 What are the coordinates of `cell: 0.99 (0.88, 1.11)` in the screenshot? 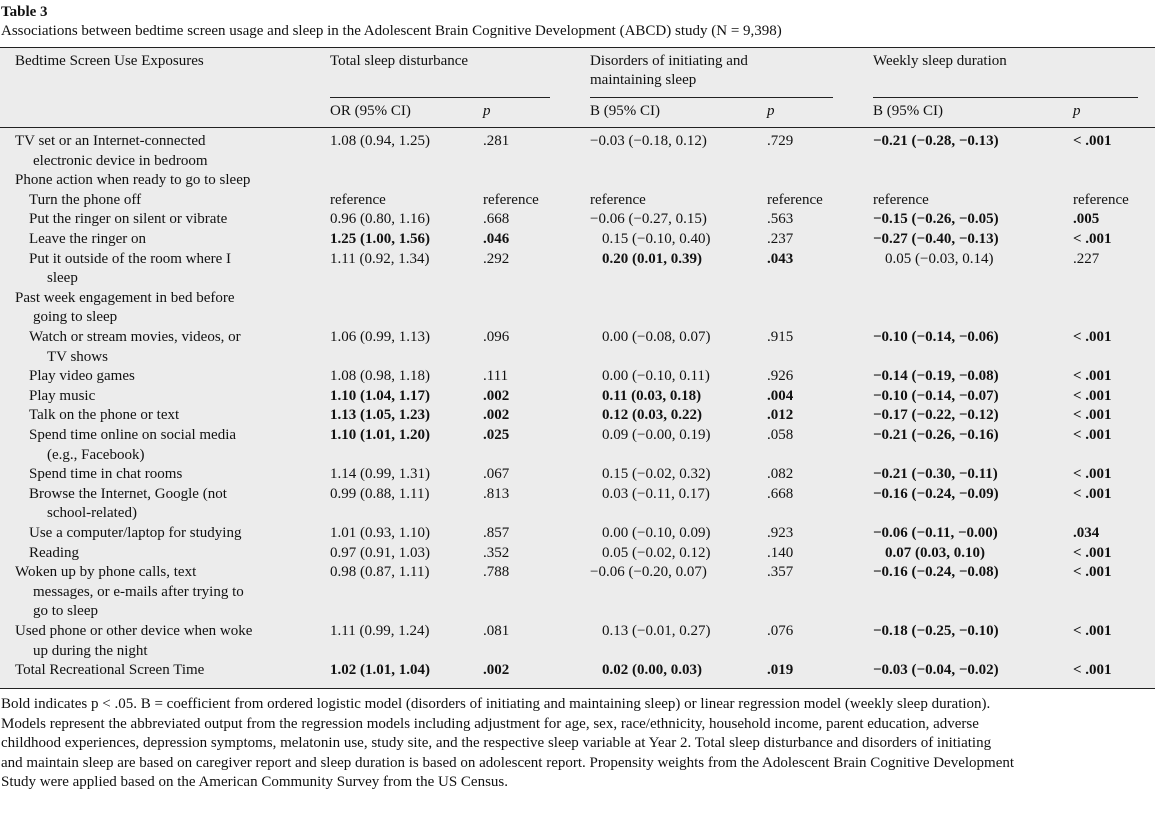 It's located at (380, 493).